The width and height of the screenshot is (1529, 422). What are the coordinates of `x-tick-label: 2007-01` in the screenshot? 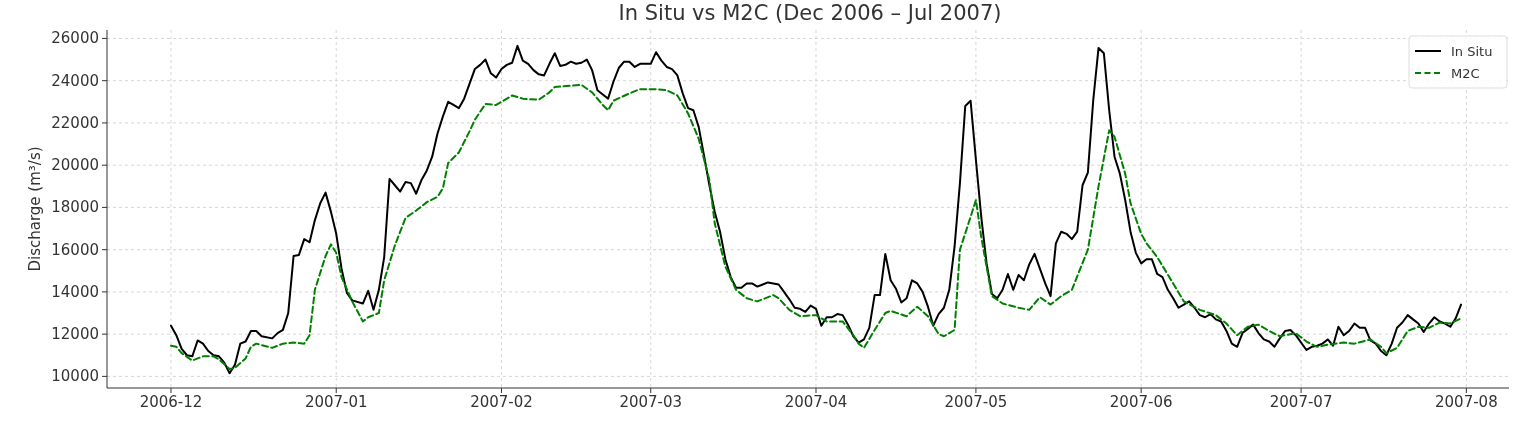 It's located at (336, 402).